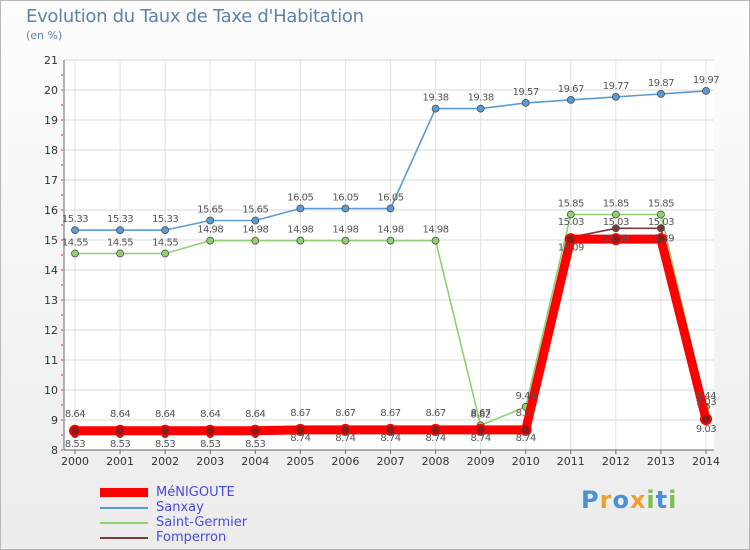 The width and height of the screenshot is (750, 550). What do you see at coordinates (651, 500) in the screenshot?
I see `logo-letter: i` at bounding box center [651, 500].